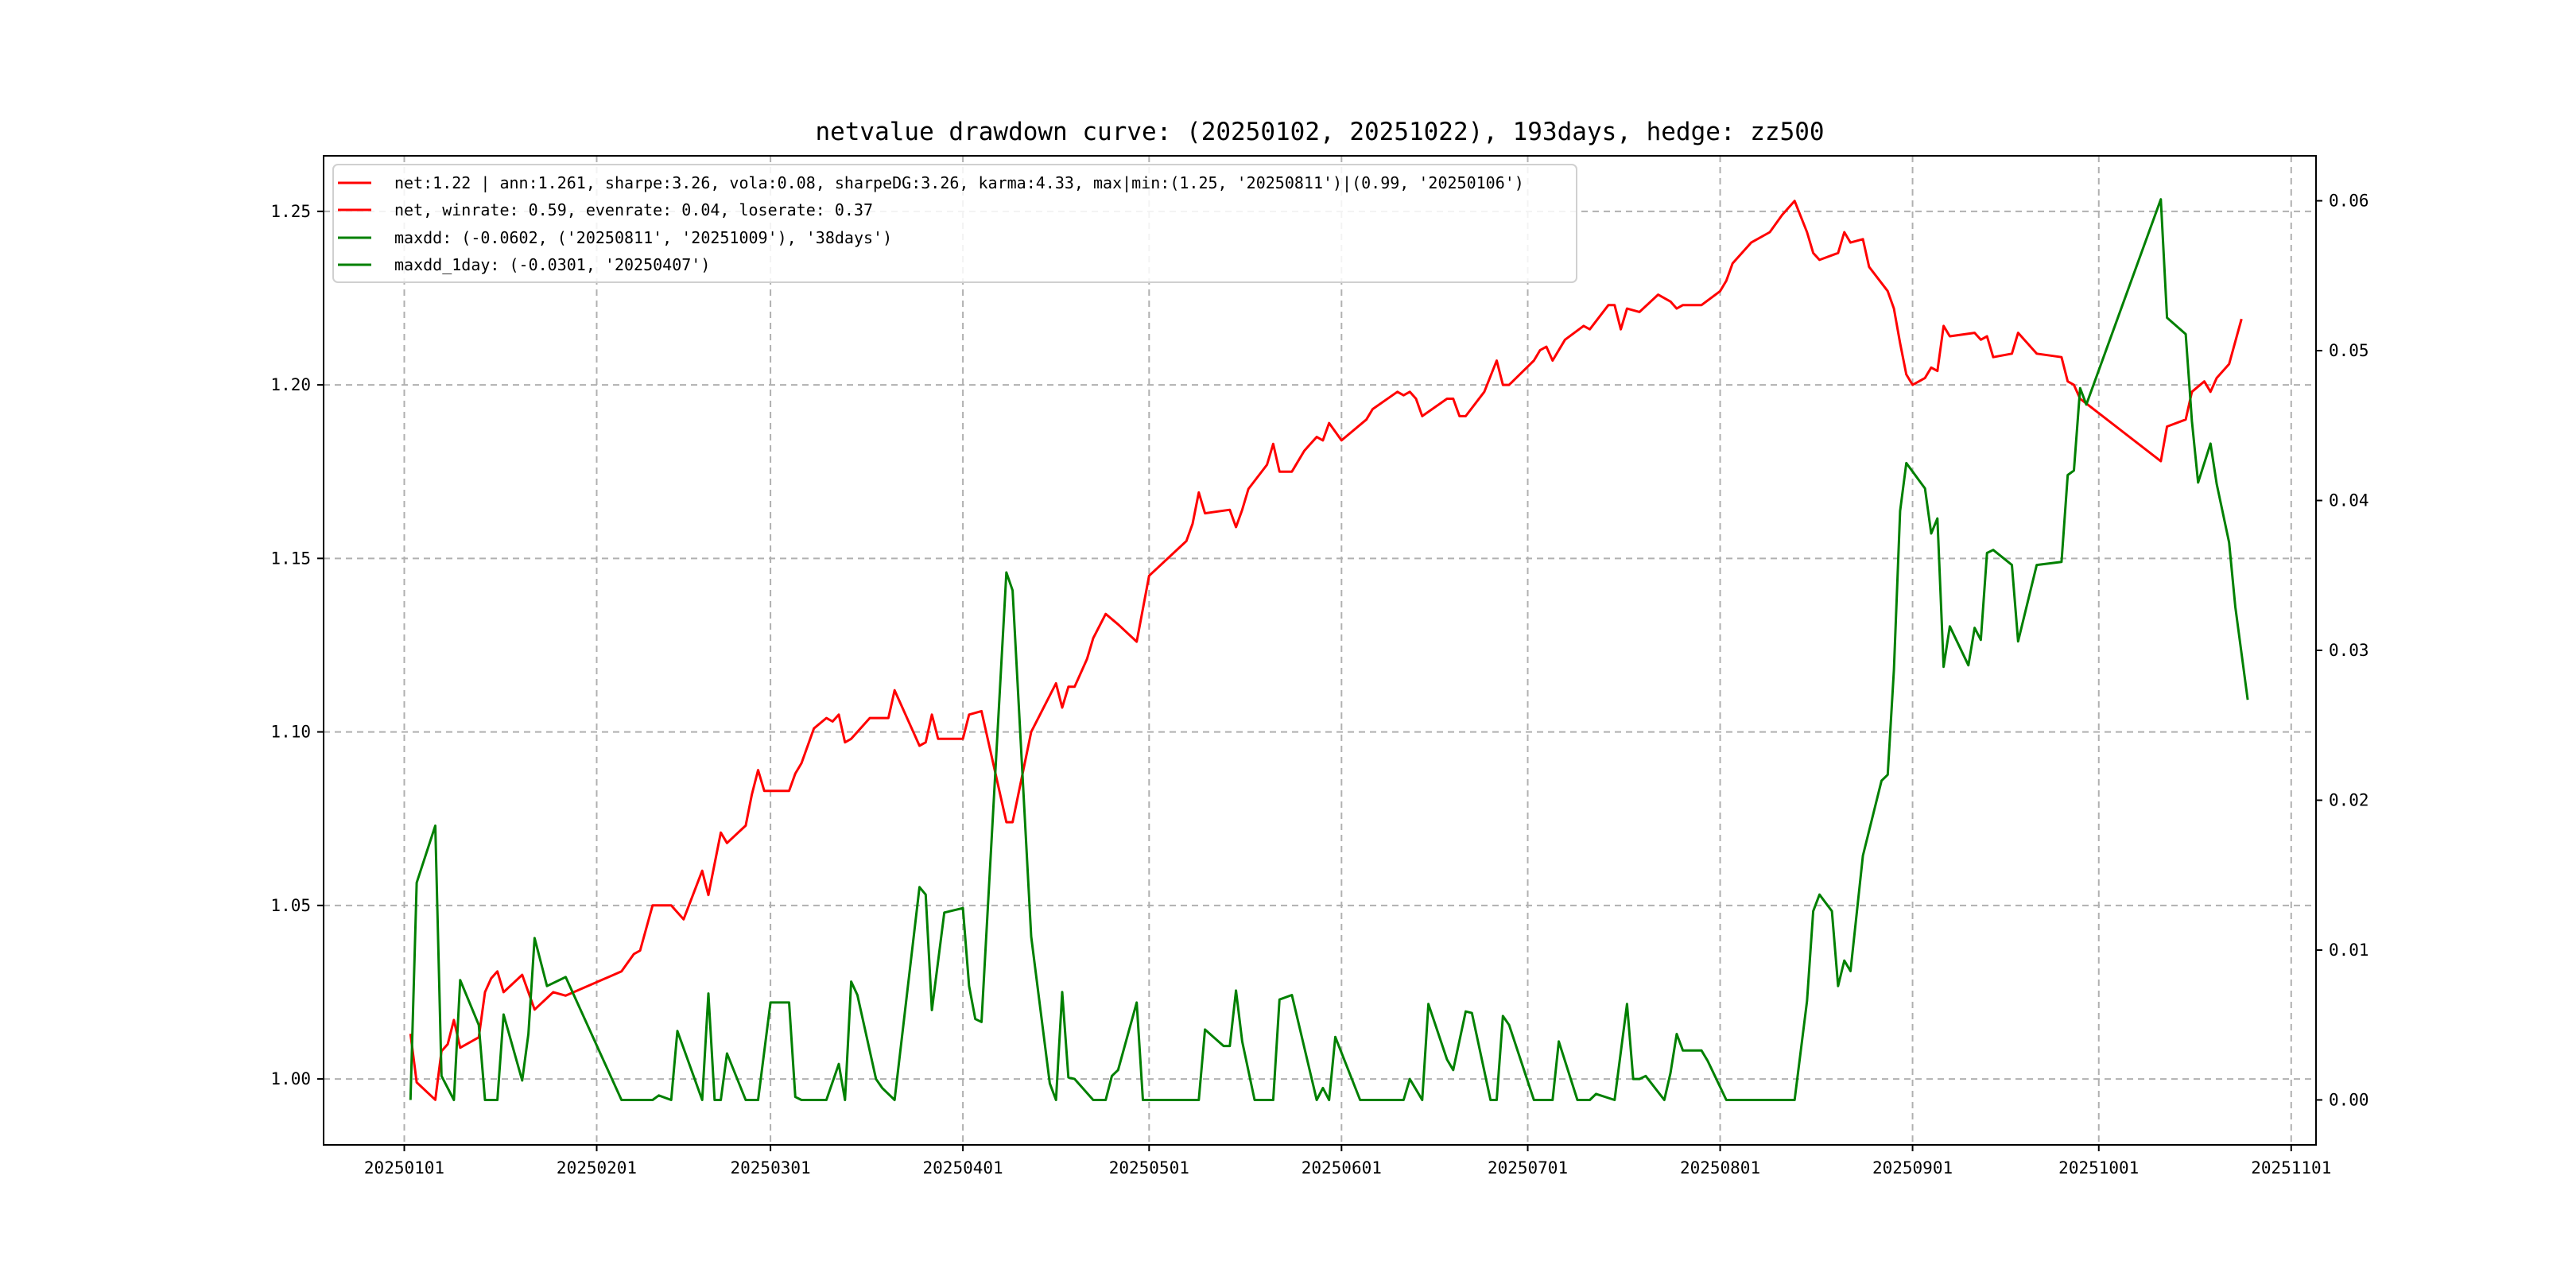 This screenshot has height=1288, width=2576. I want to click on x-tick-label: 20250301, so click(771, 1167).